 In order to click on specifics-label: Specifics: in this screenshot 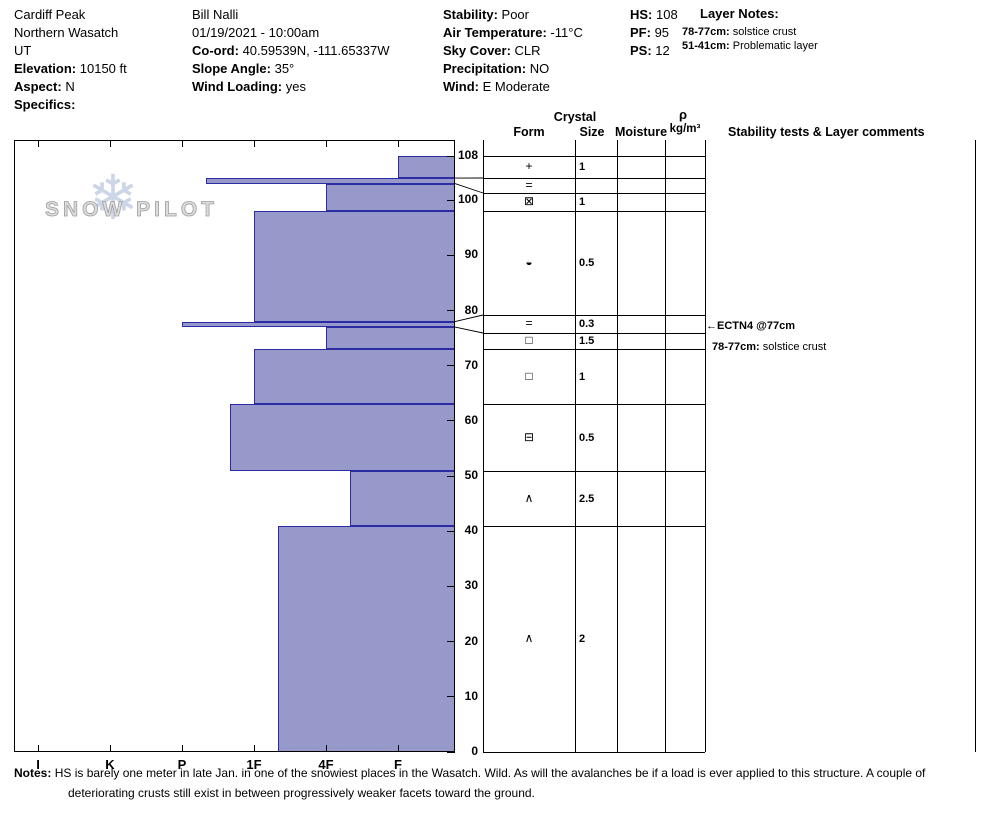, I will do `click(45, 104)`.